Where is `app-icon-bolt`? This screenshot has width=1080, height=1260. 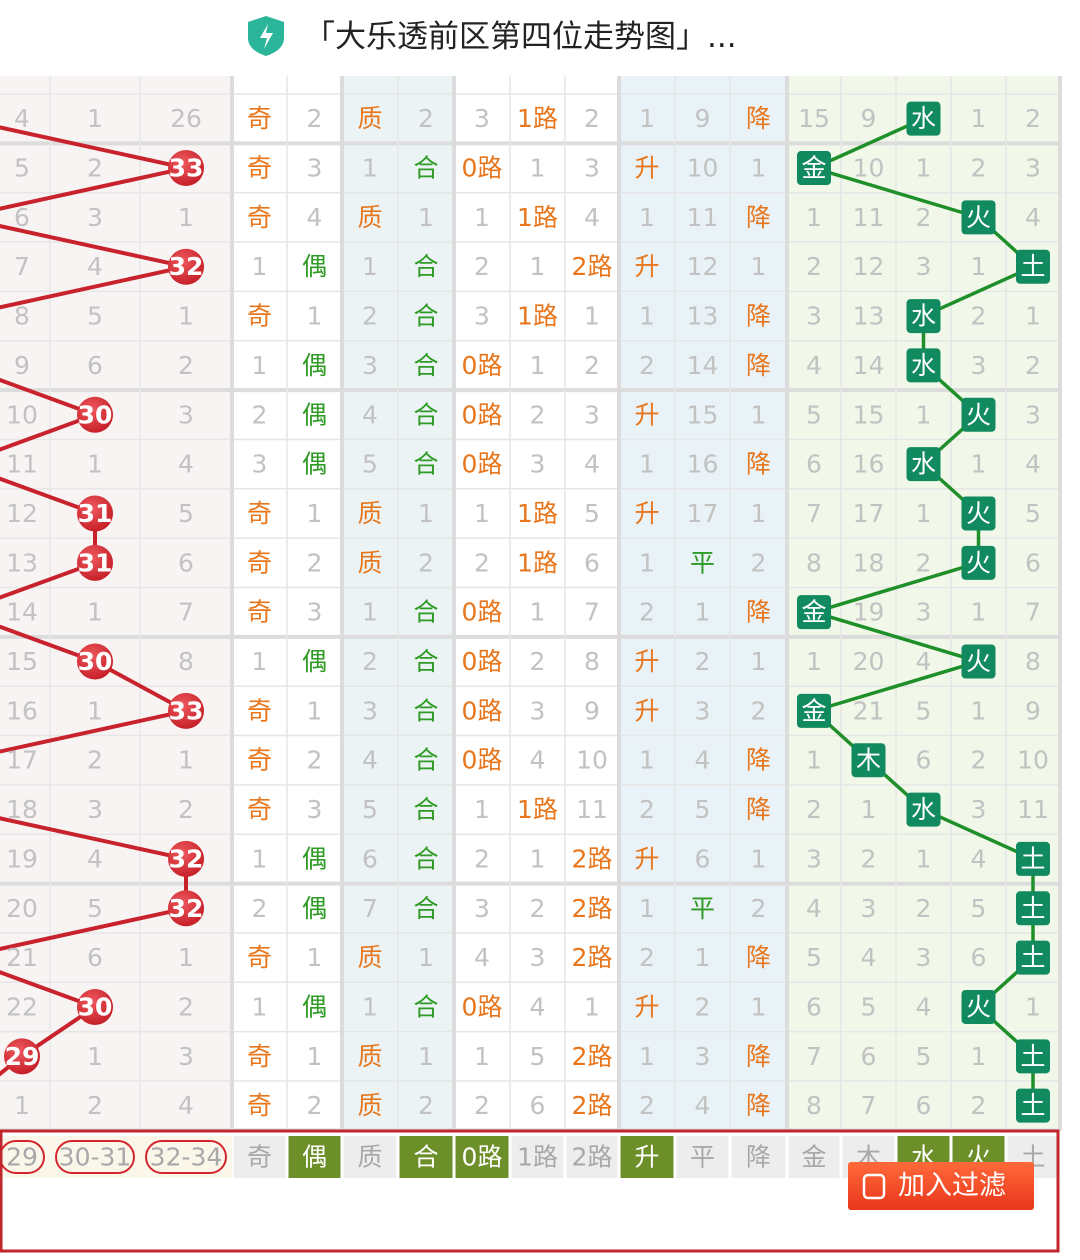
app-icon-bolt is located at coordinates (266, 36).